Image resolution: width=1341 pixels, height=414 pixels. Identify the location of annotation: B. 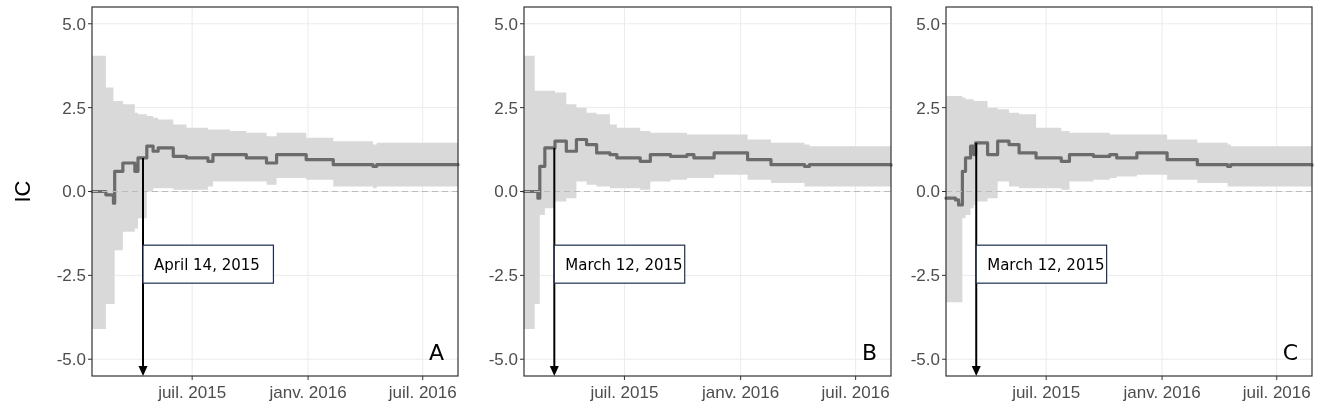
(869, 352).